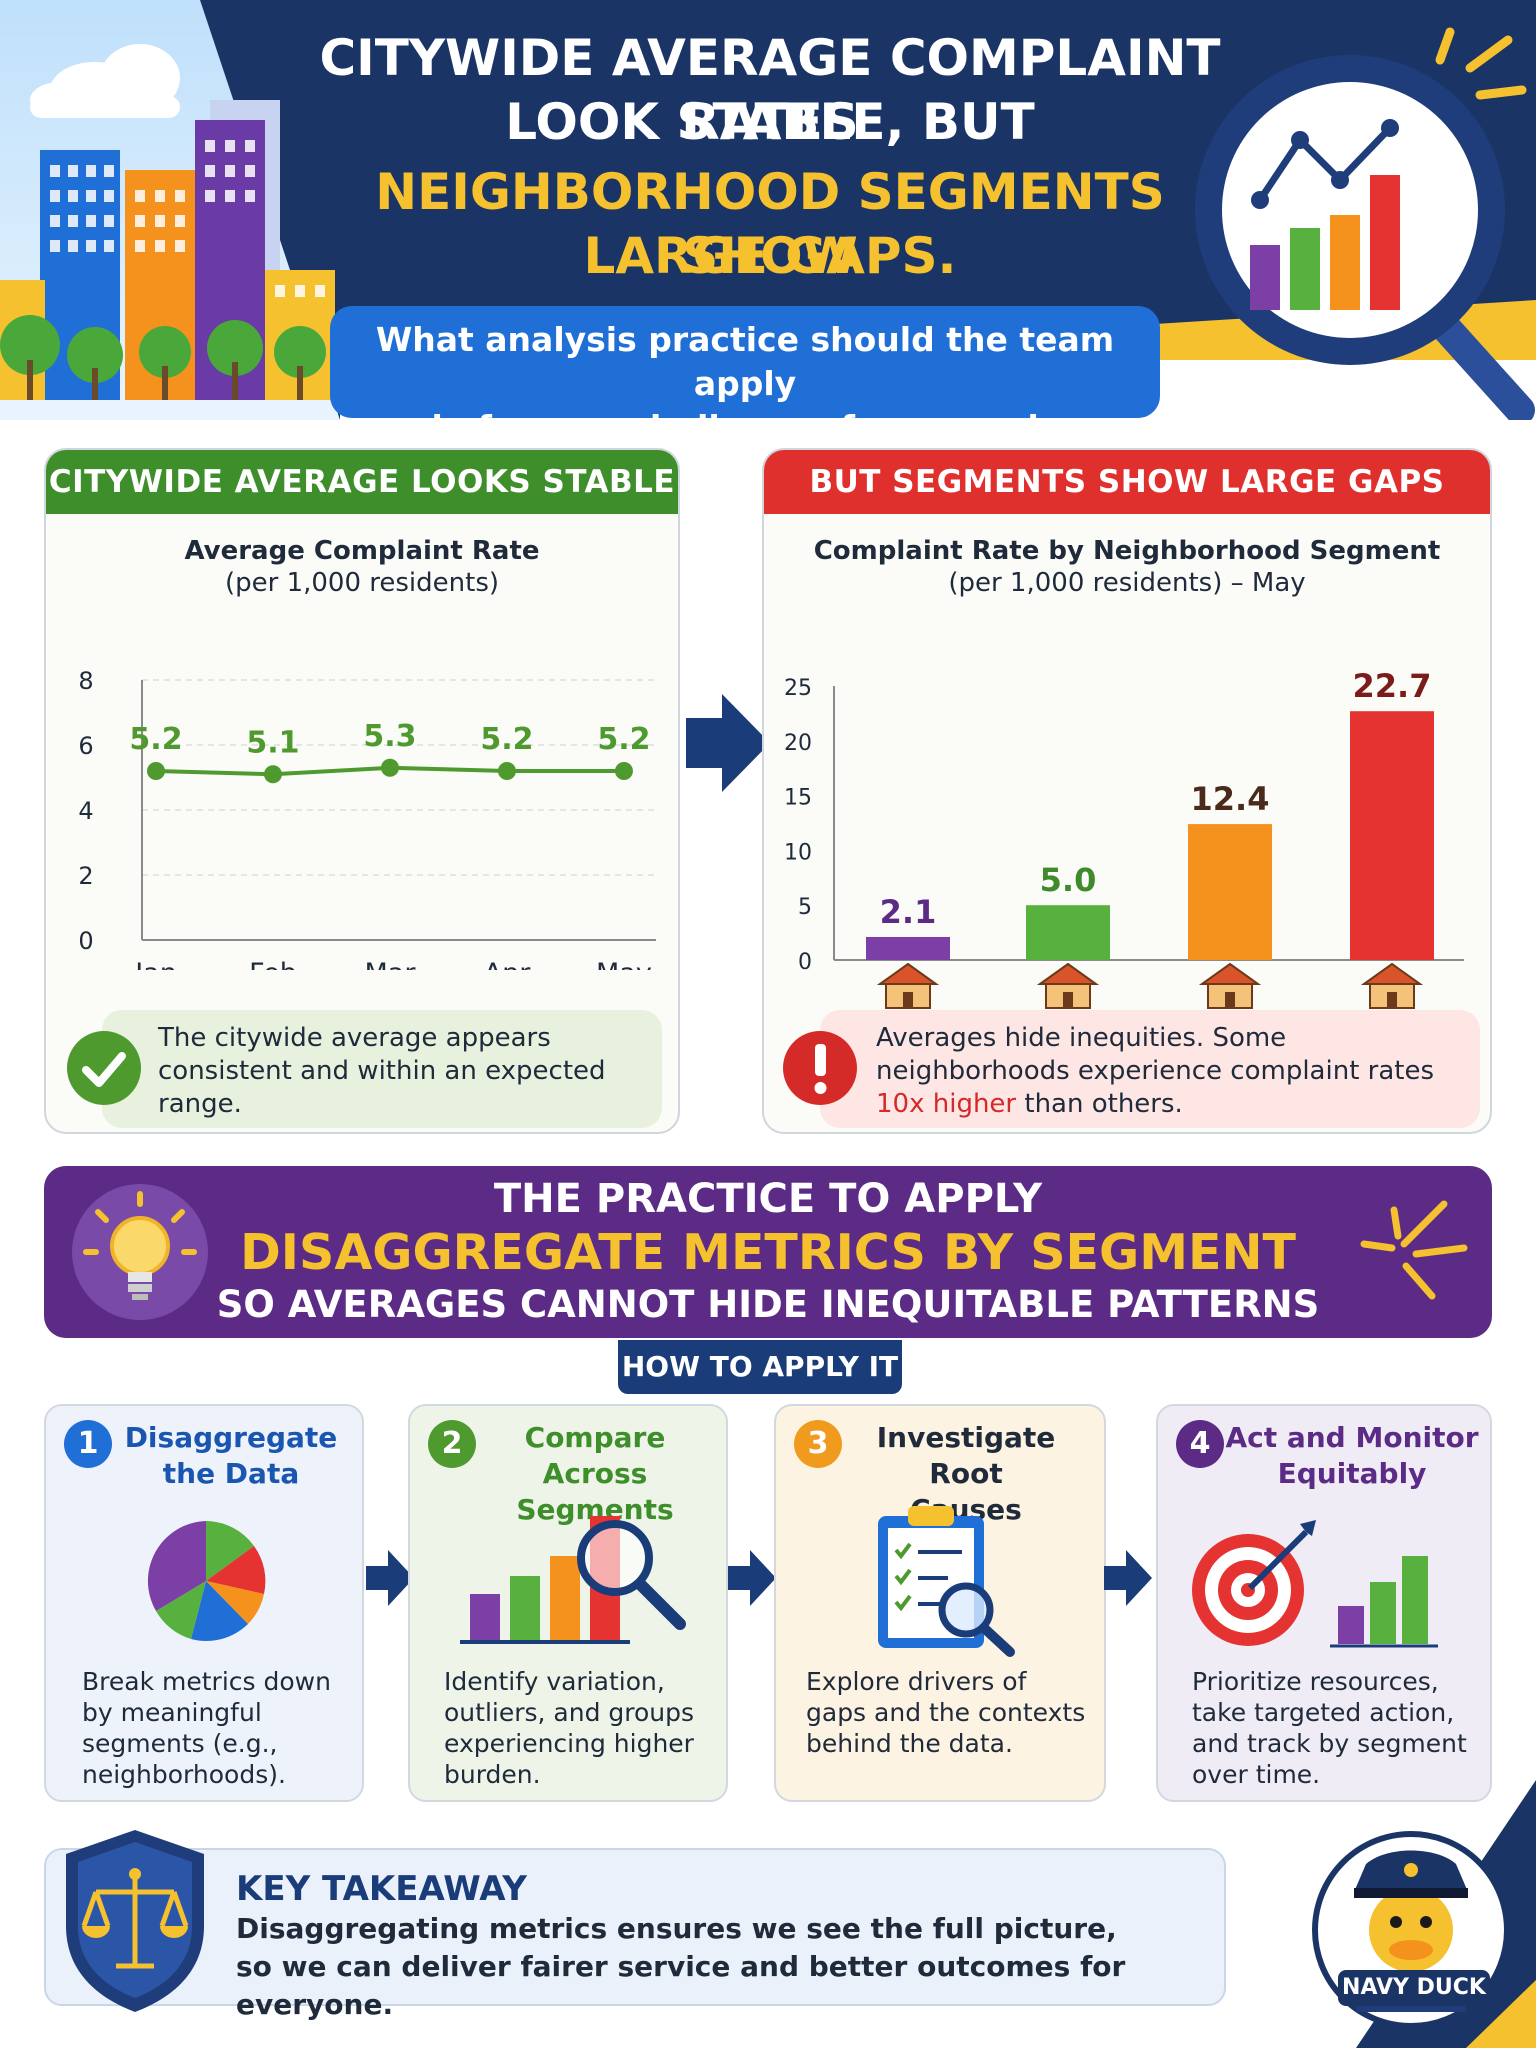 Image resolution: width=1536 pixels, height=2048 pixels. What do you see at coordinates (155, 964) in the screenshot?
I see `x-tick-label: Jan` at bounding box center [155, 964].